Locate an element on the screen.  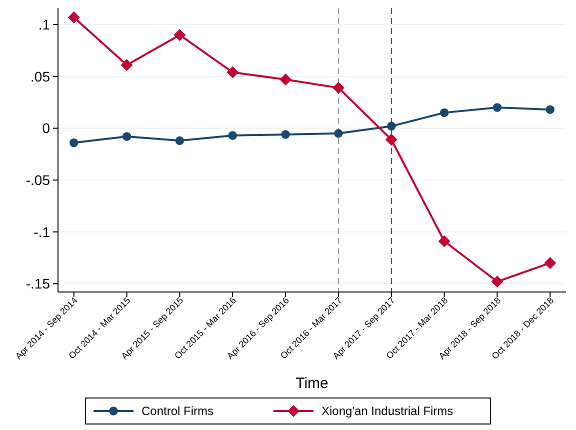
legend-label: Control Firms is located at coordinates (178, 411).